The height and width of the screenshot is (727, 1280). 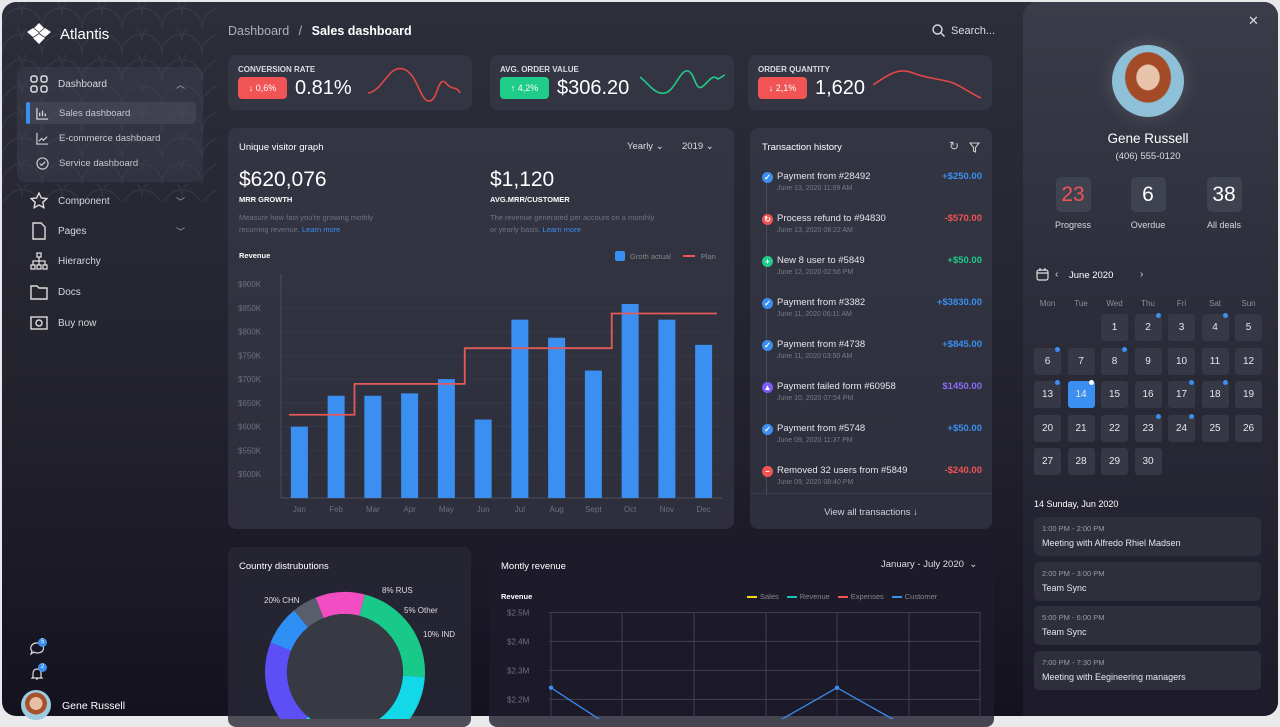 What do you see at coordinates (1215, 428) in the screenshot?
I see `calendar-day: 25` at bounding box center [1215, 428].